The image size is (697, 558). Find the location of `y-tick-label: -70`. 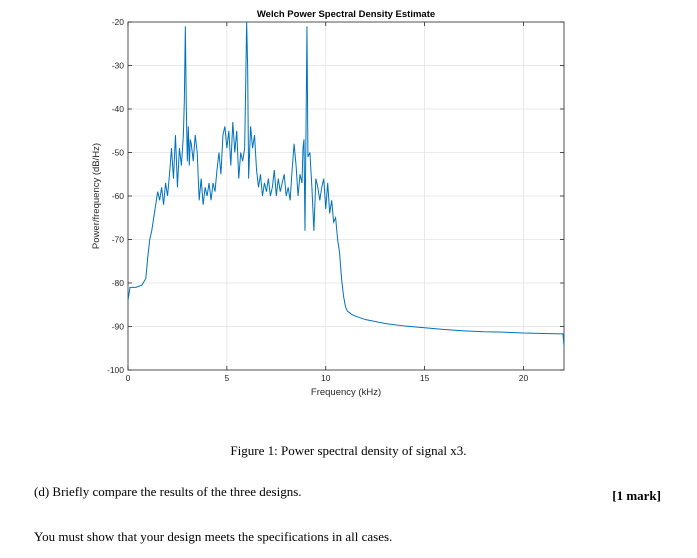

y-tick-label: -70 is located at coordinates (118, 240).